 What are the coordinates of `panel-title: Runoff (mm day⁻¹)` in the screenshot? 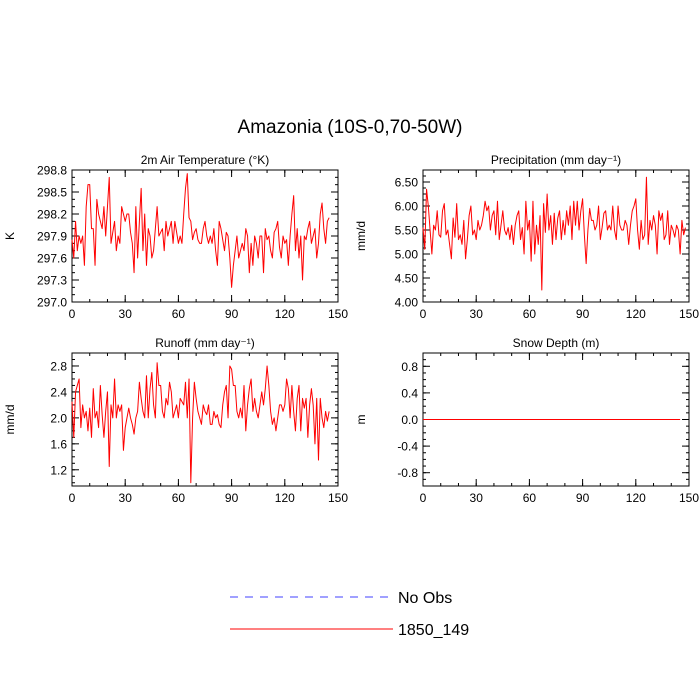 It's located at (204, 343).